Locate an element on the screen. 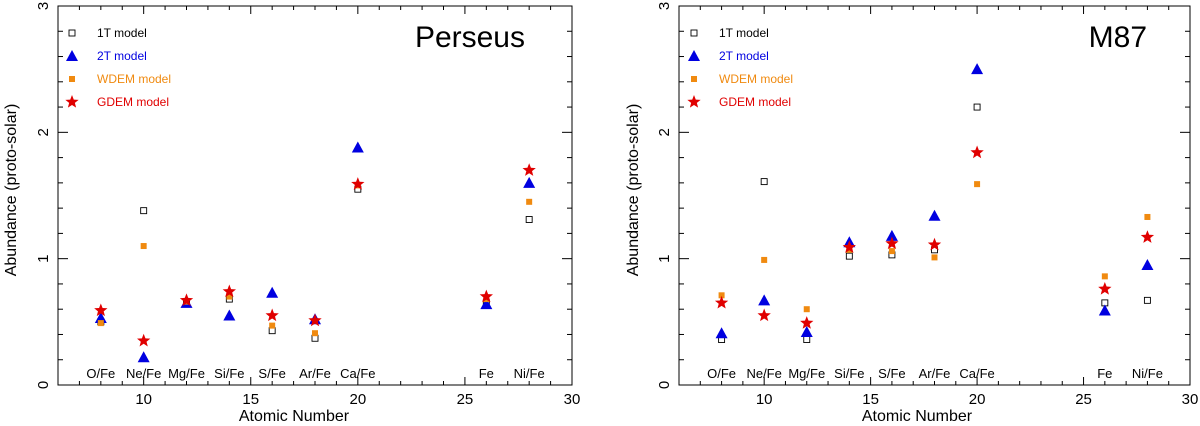 This screenshot has height=426, width=1200. element-label: Mg/Fe is located at coordinates (186, 373).